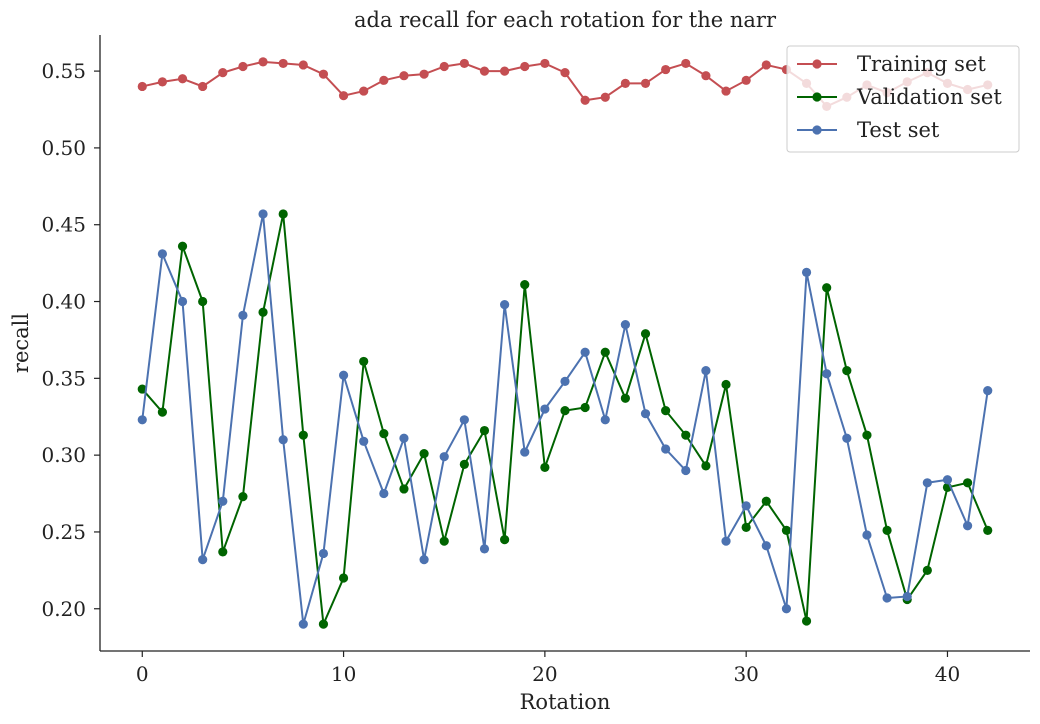 The width and height of the screenshot is (1040, 724). I want to click on legend-entry-training-set: Training set, so click(891, 64).